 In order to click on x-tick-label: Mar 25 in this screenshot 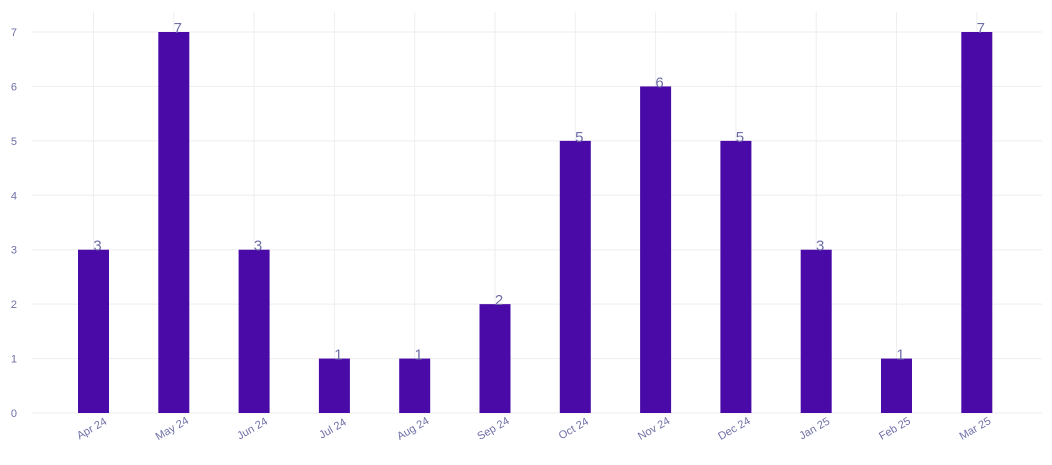, I will do `click(975, 429)`.